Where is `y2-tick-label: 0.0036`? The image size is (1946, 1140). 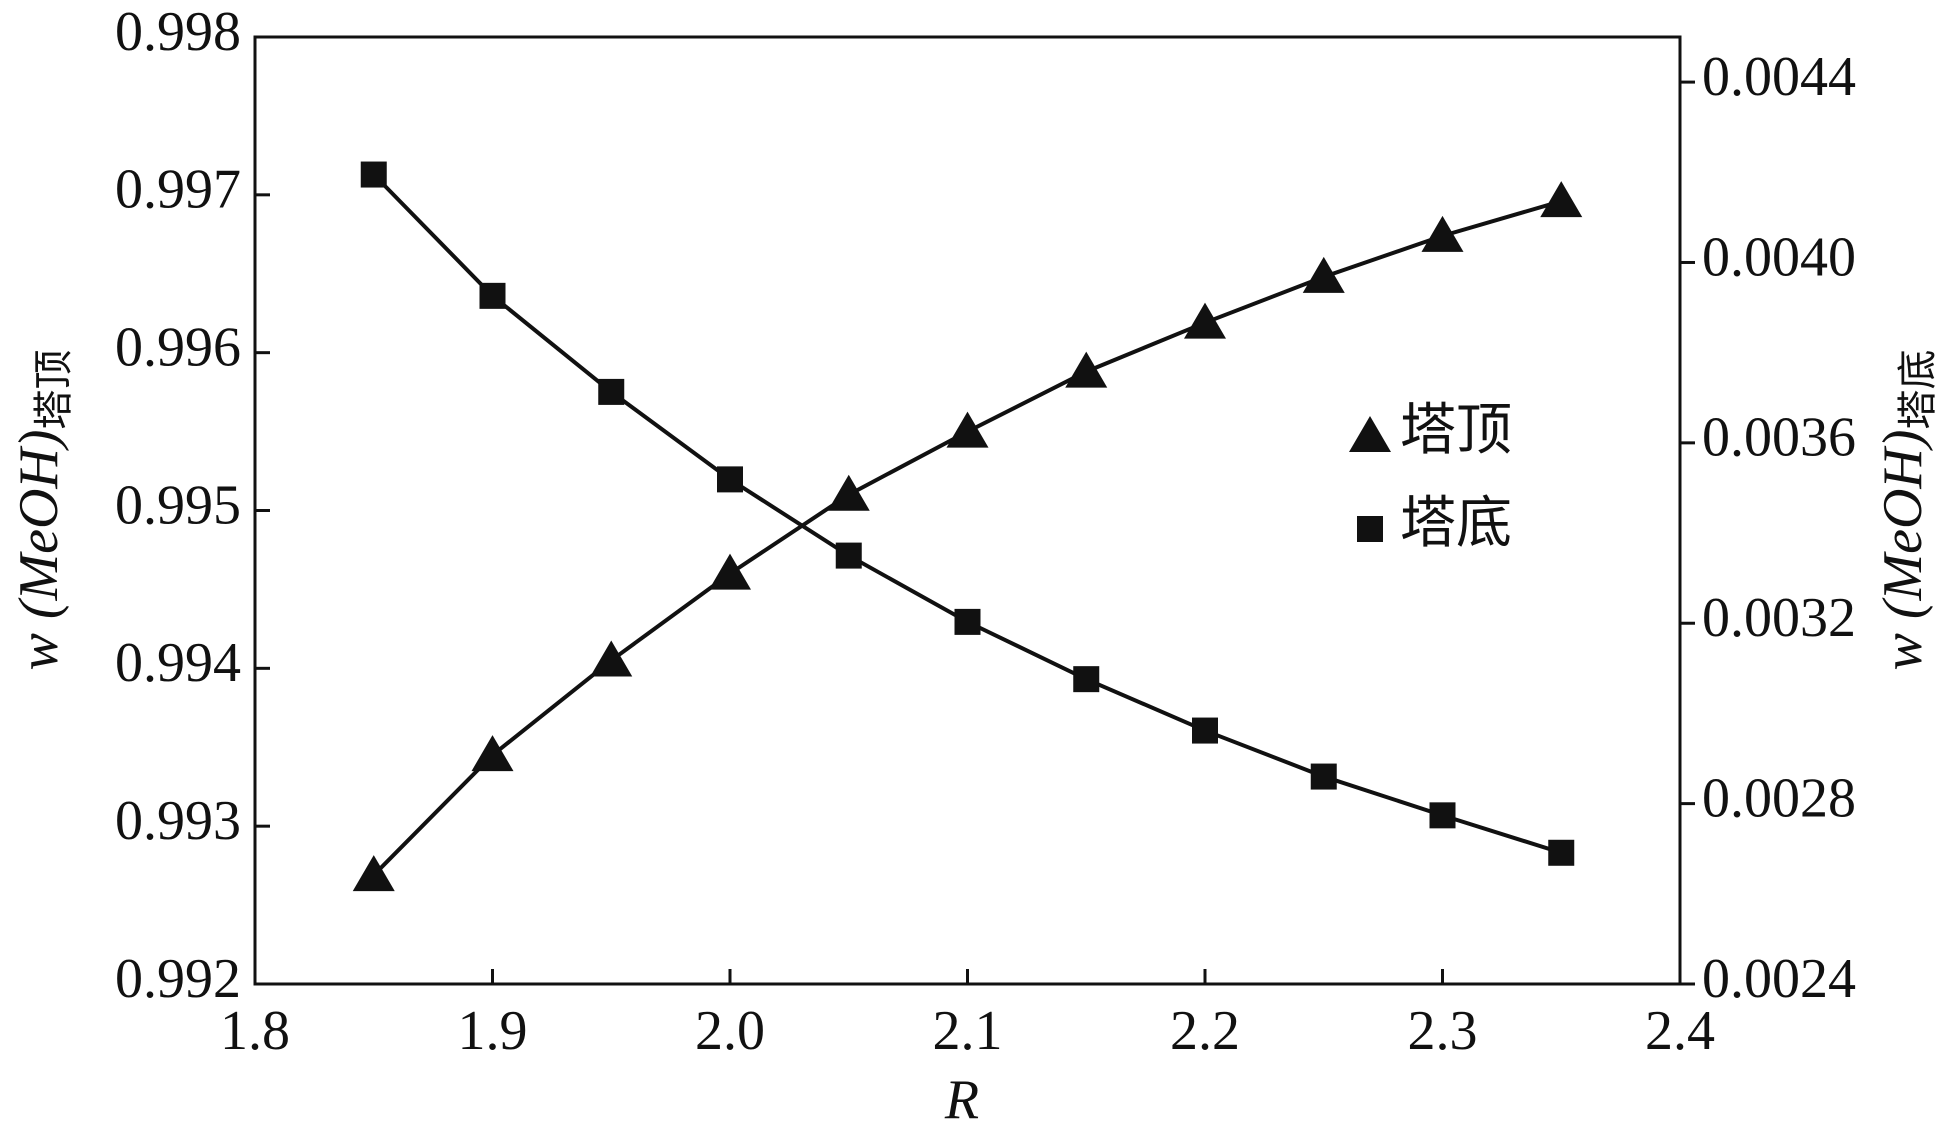
y2-tick-label: 0.0036 is located at coordinates (1779, 438).